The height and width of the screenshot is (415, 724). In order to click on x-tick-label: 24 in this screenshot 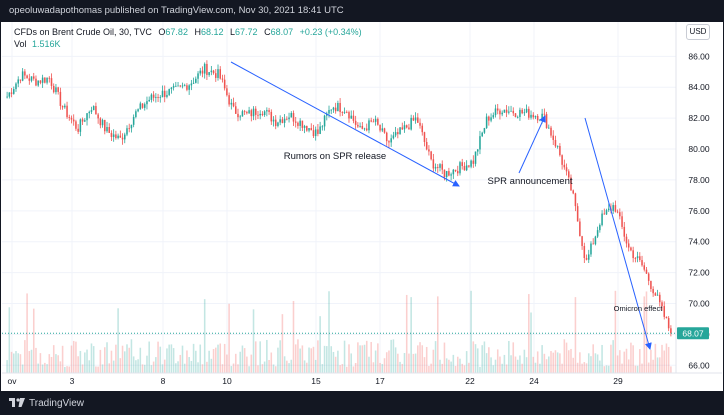, I will do `click(534, 381)`.